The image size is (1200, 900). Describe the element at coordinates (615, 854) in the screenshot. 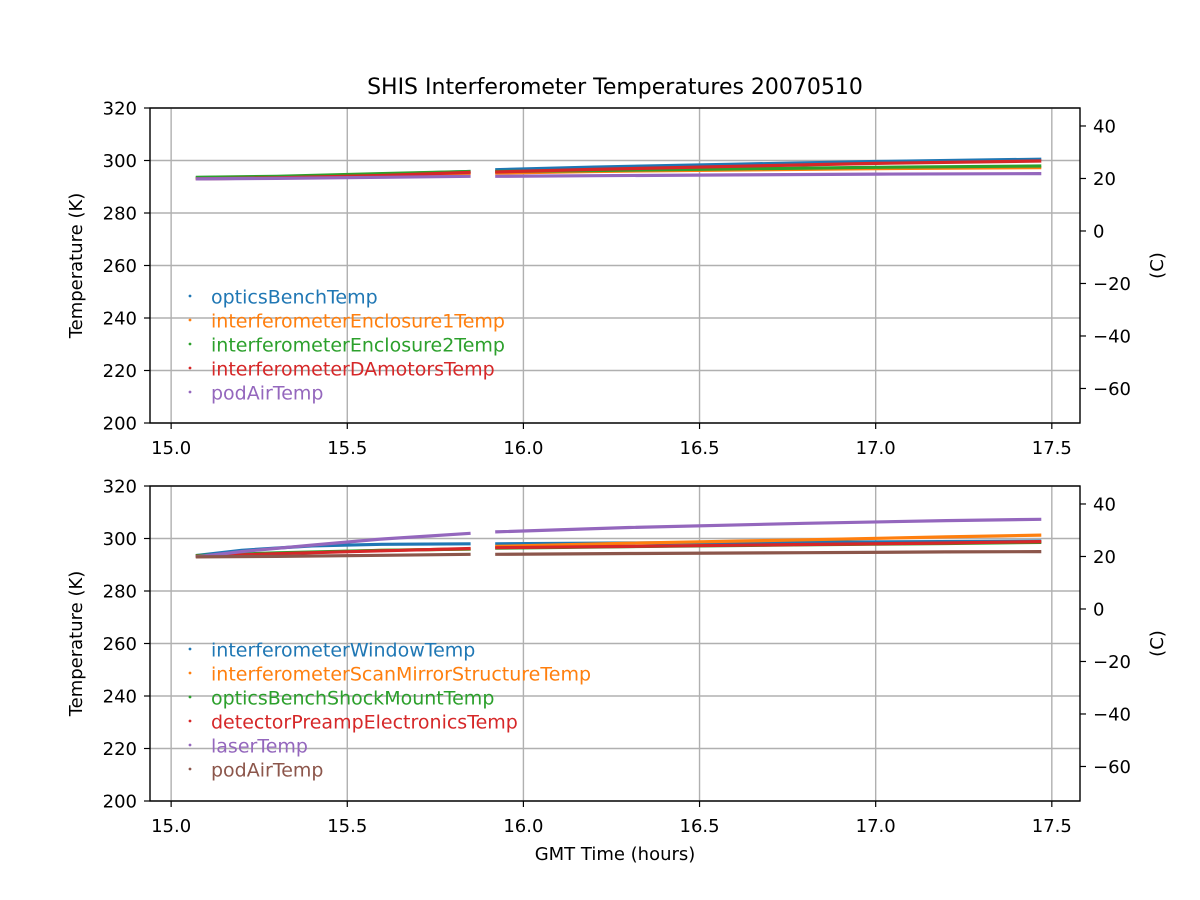

I see `x-axis-label: GMT Time (hours)` at that location.